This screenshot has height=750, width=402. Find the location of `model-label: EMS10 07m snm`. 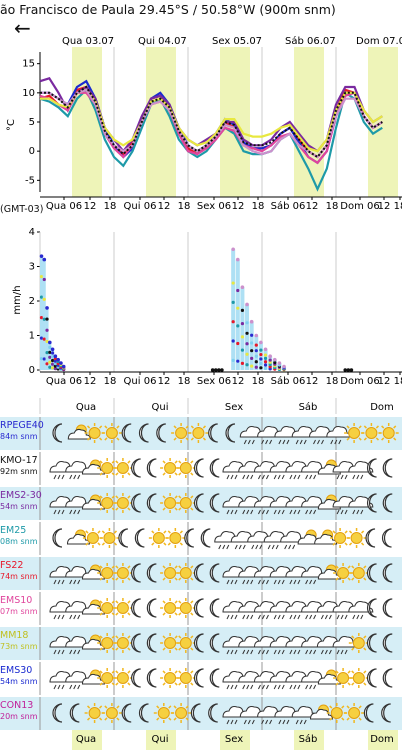

model-label: EMS10 07m snm is located at coordinates (19, 606).